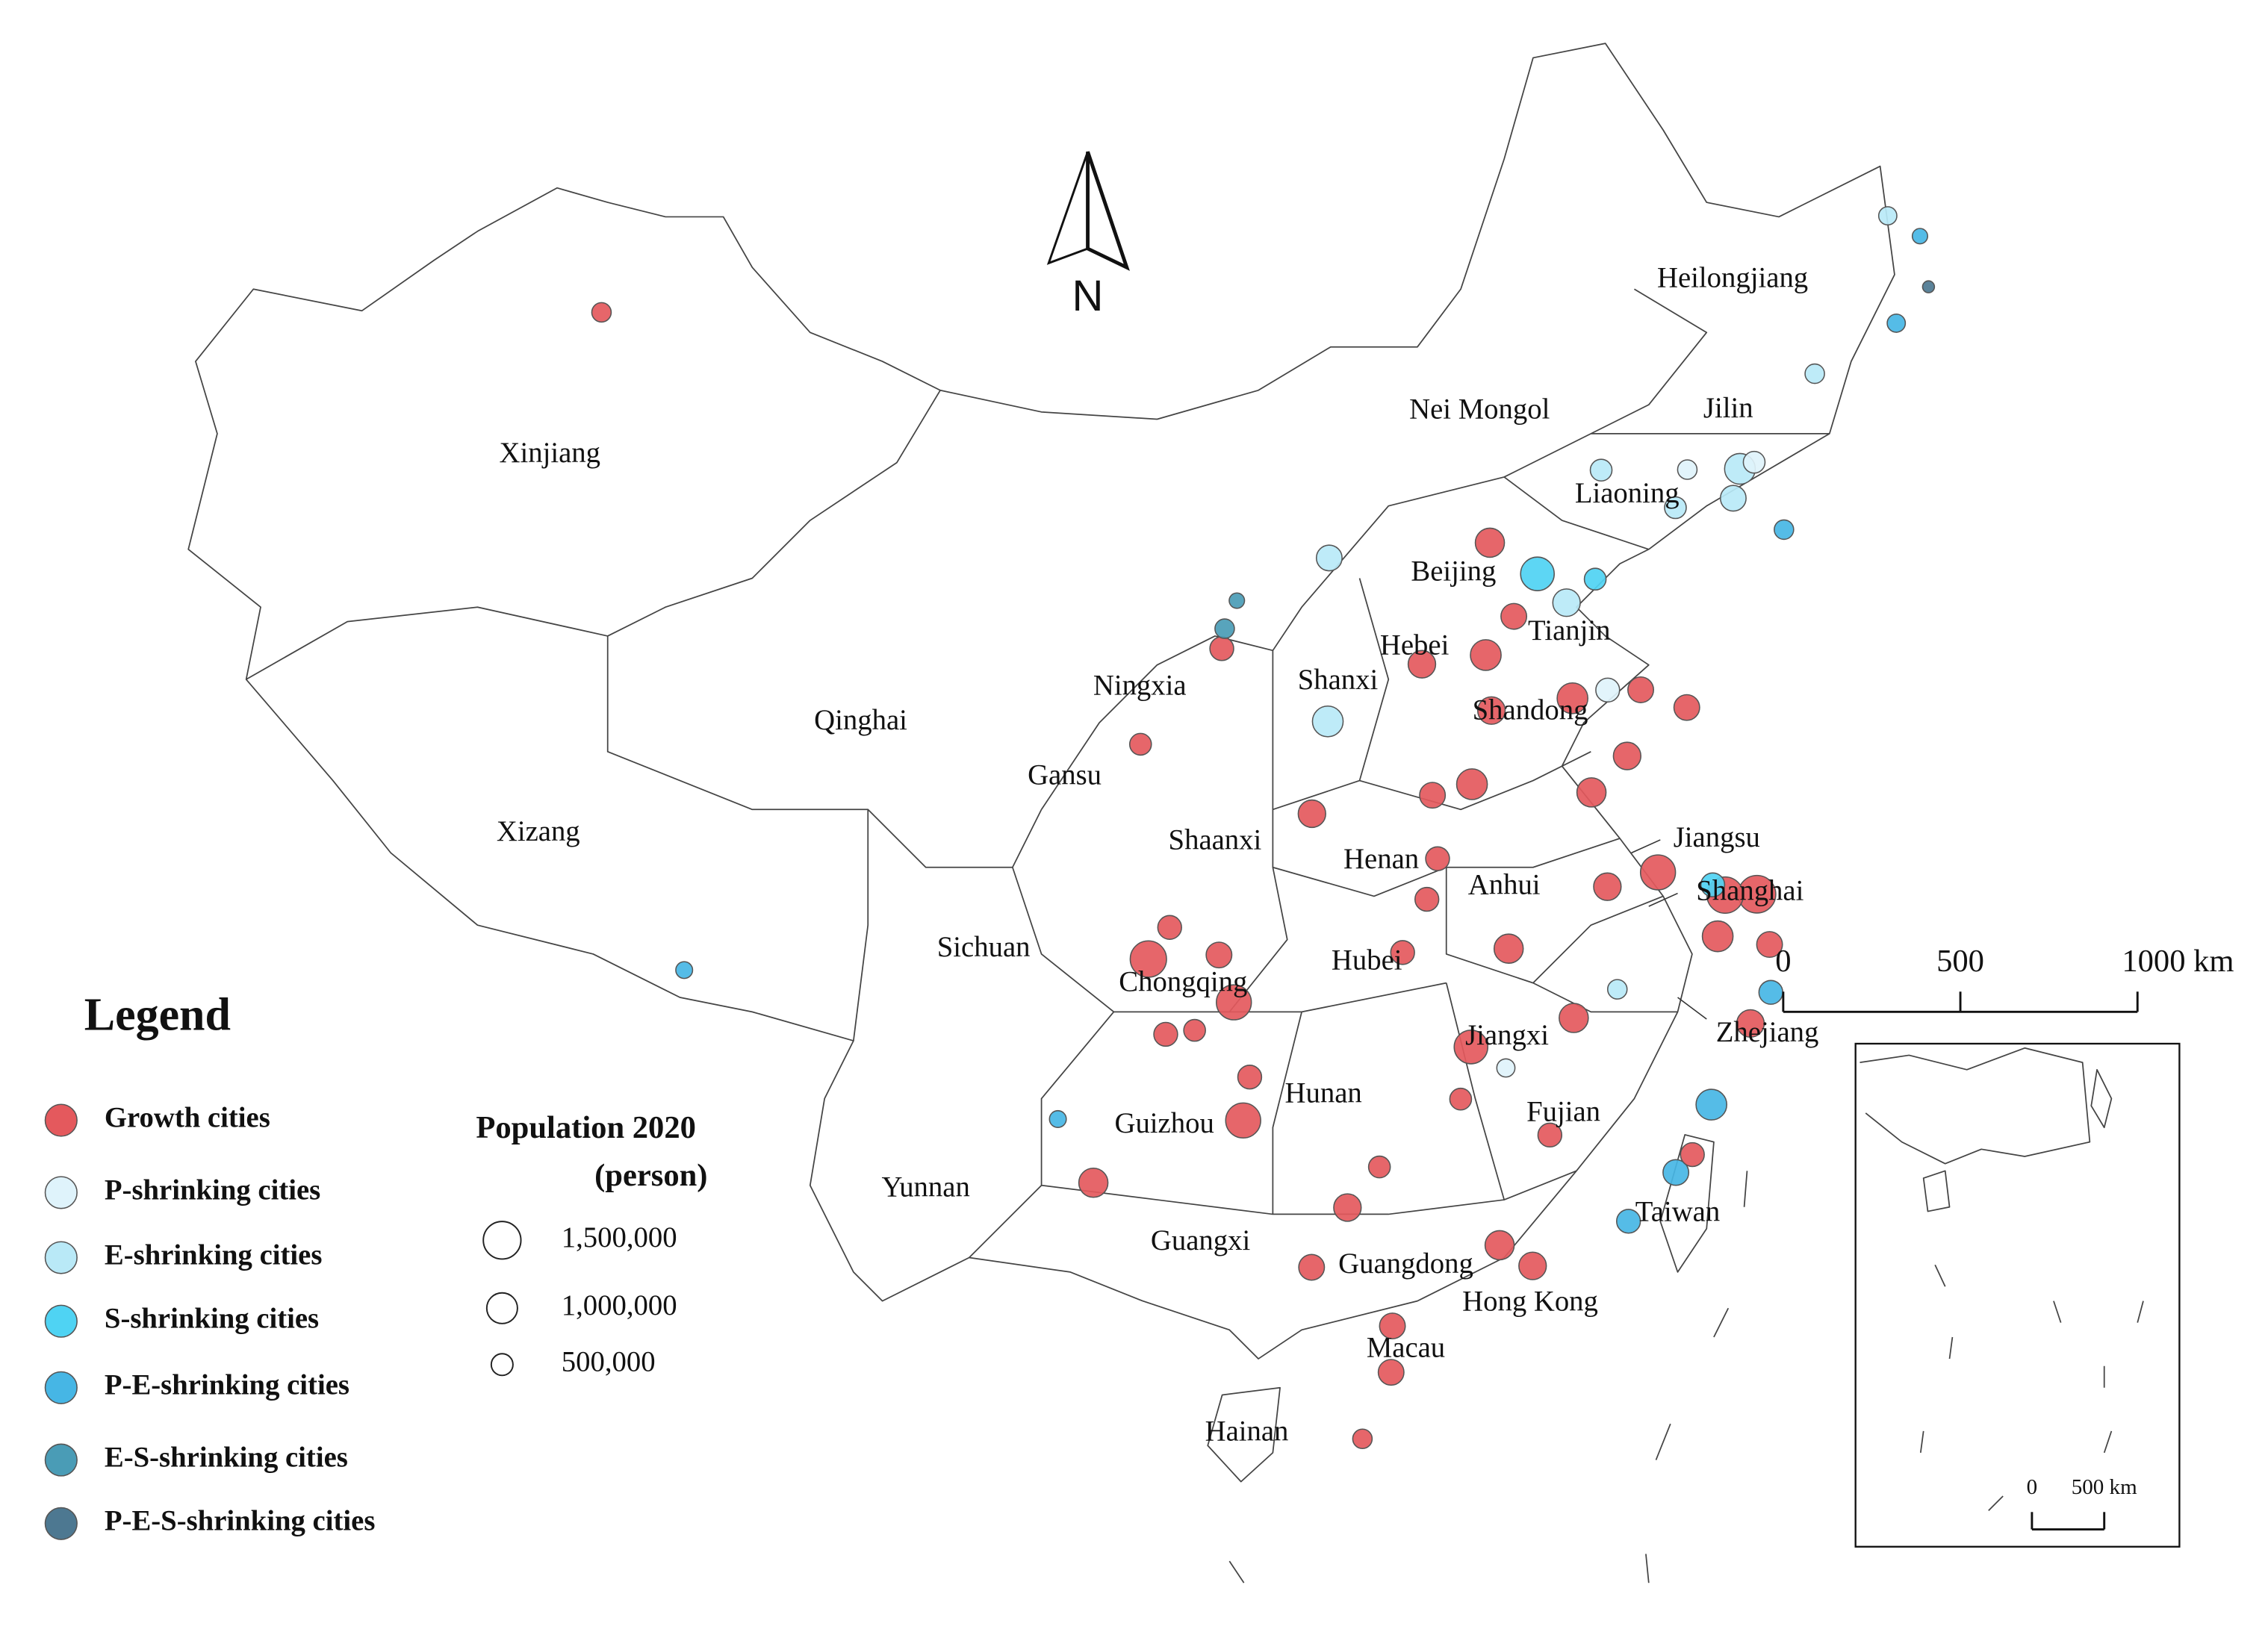  I want to click on region-label: Ningxia, so click(1140, 686).